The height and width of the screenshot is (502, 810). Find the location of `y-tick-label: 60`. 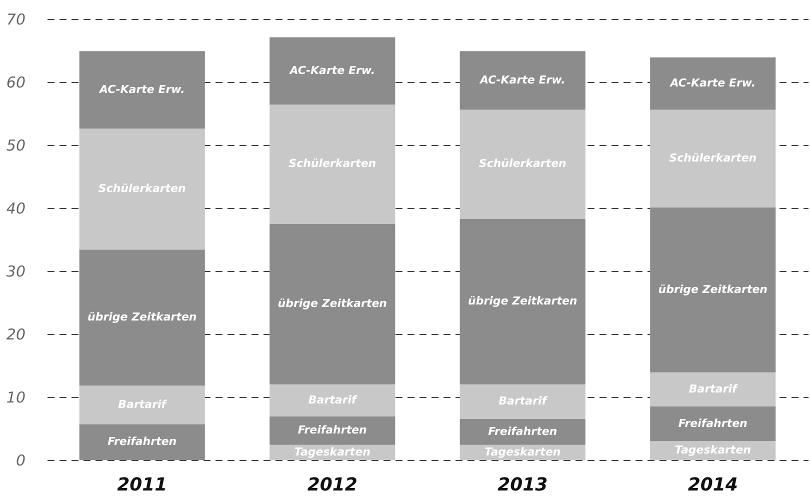

y-tick-label: 60 is located at coordinates (16, 83).